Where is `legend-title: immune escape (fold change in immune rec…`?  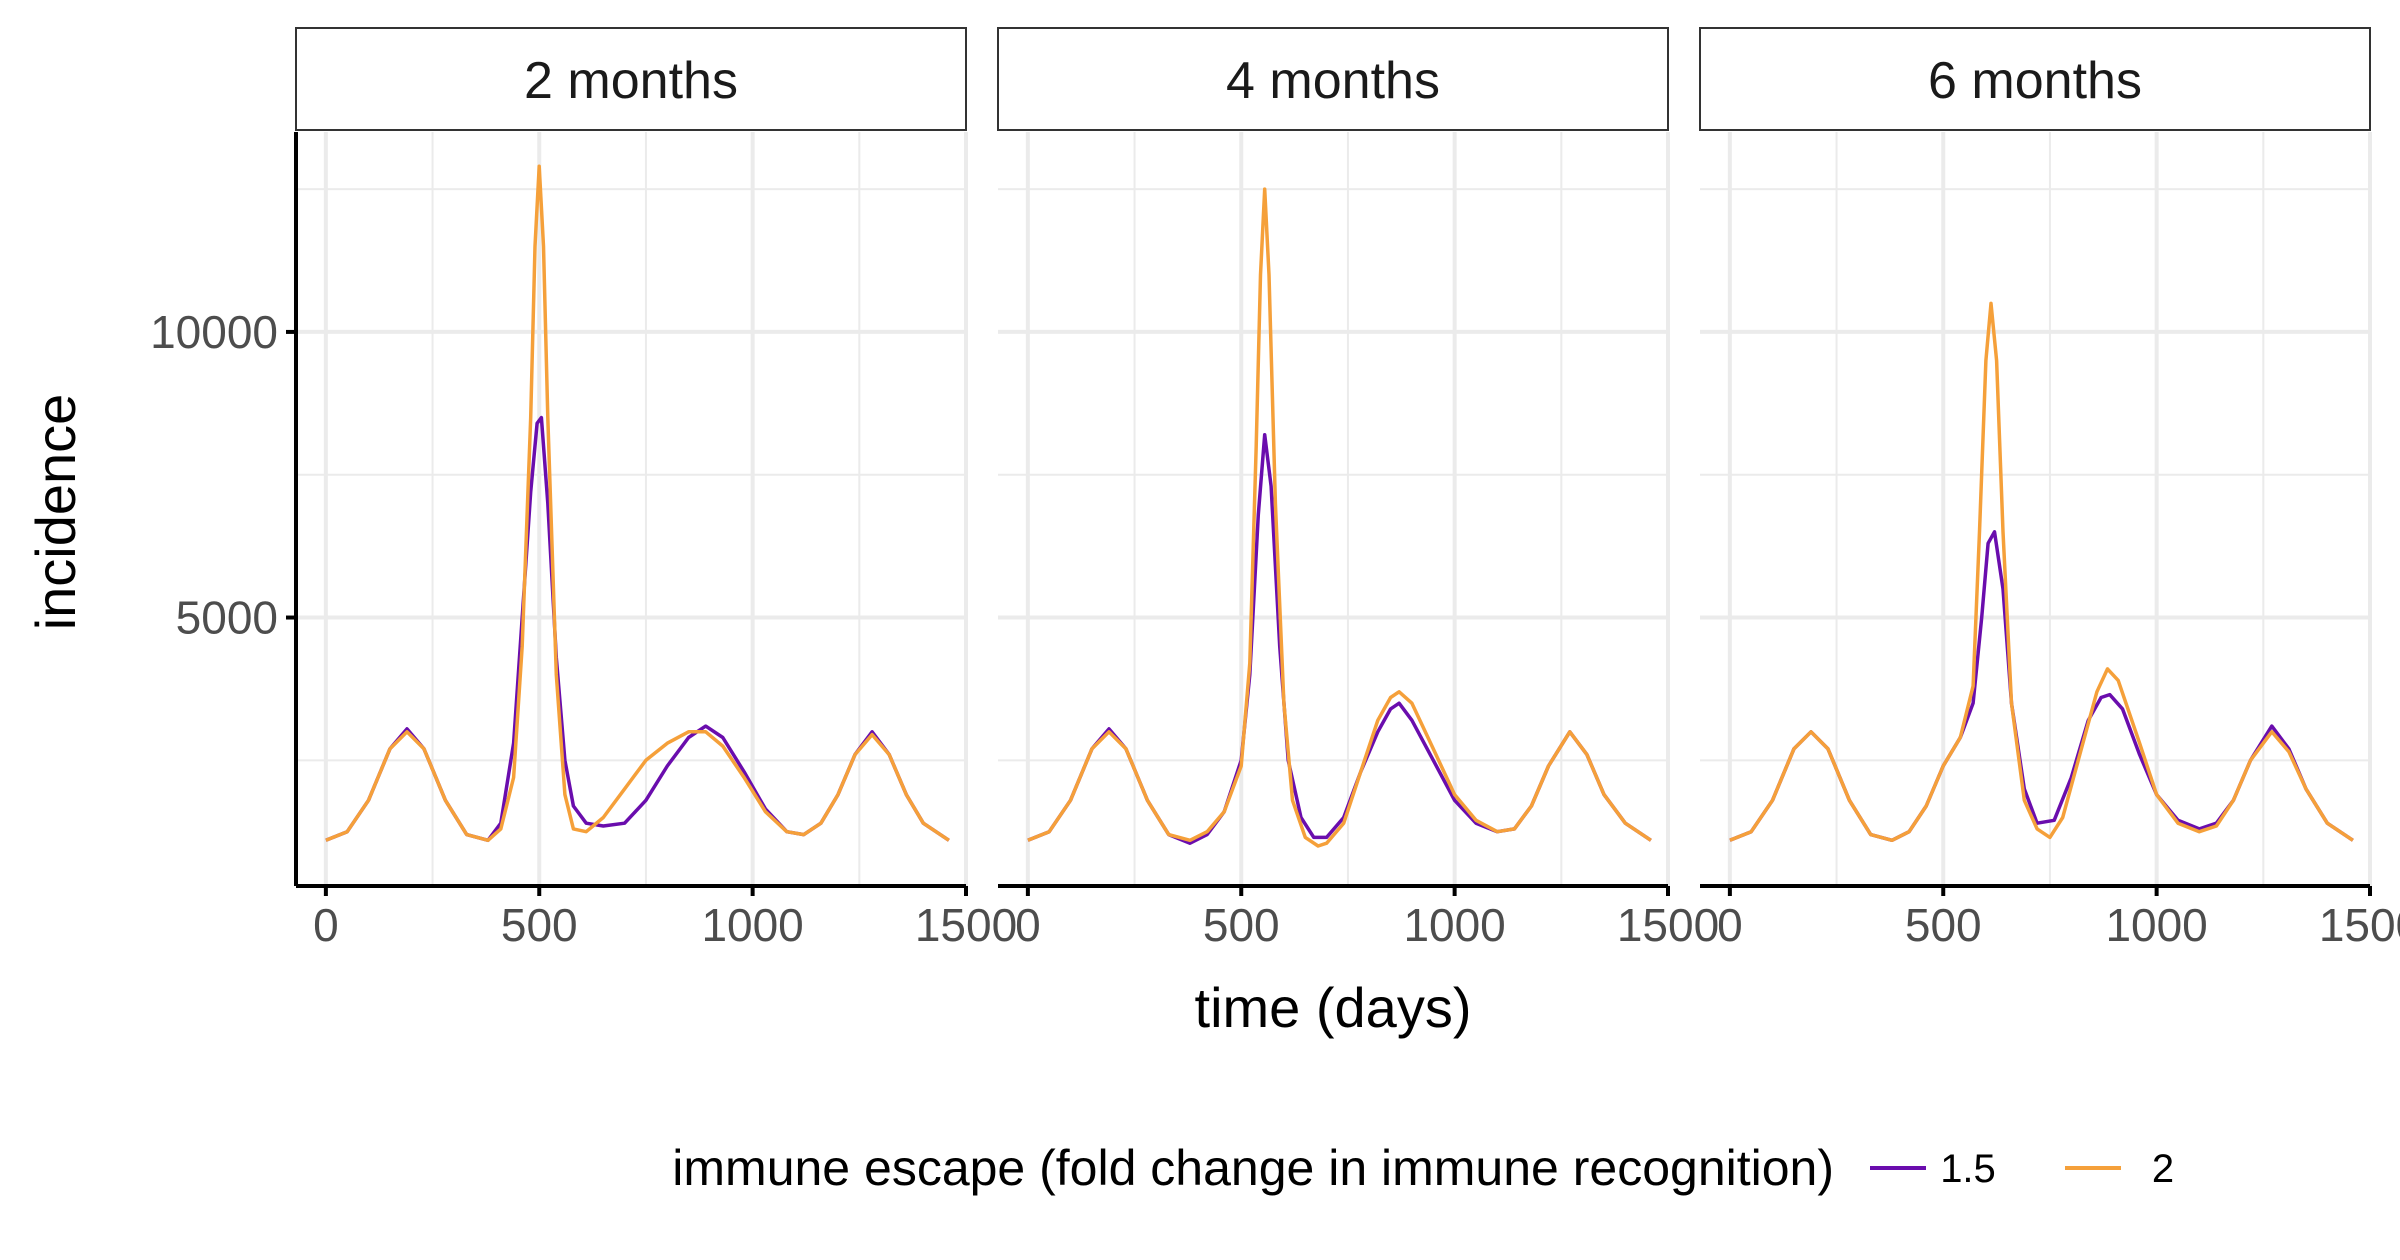 legend-title: immune escape (fold change in immune rec… is located at coordinates (1253, 1168).